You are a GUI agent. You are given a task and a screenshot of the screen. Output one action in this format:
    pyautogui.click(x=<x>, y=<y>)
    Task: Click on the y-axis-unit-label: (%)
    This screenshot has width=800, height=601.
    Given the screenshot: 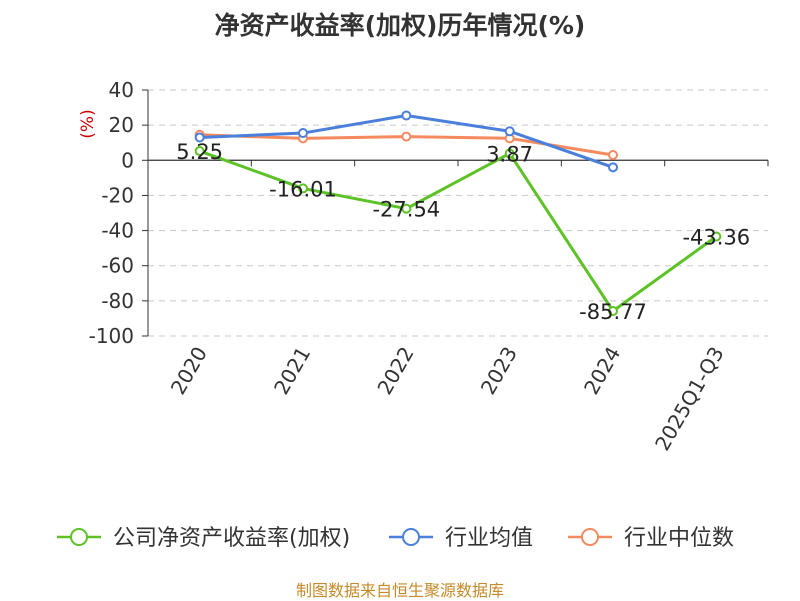 What is the action you would take?
    pyautogui.click(x=88, y=123)
    